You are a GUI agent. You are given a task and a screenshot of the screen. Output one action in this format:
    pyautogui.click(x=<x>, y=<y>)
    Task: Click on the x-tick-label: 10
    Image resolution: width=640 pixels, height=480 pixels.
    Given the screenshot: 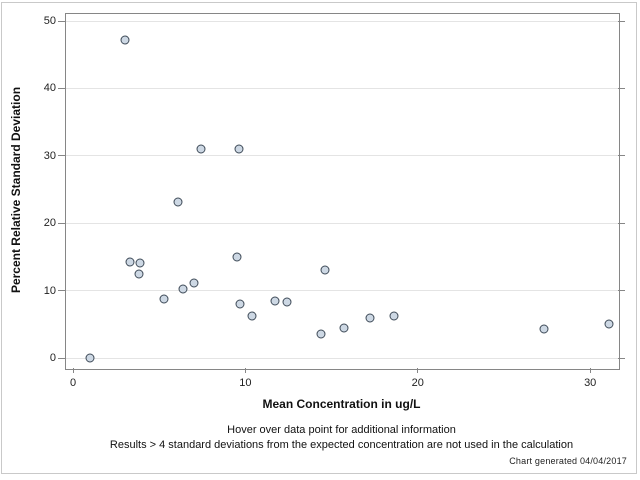 What is the action you would take?
    pyautogui.click(x=245, y=383)
    